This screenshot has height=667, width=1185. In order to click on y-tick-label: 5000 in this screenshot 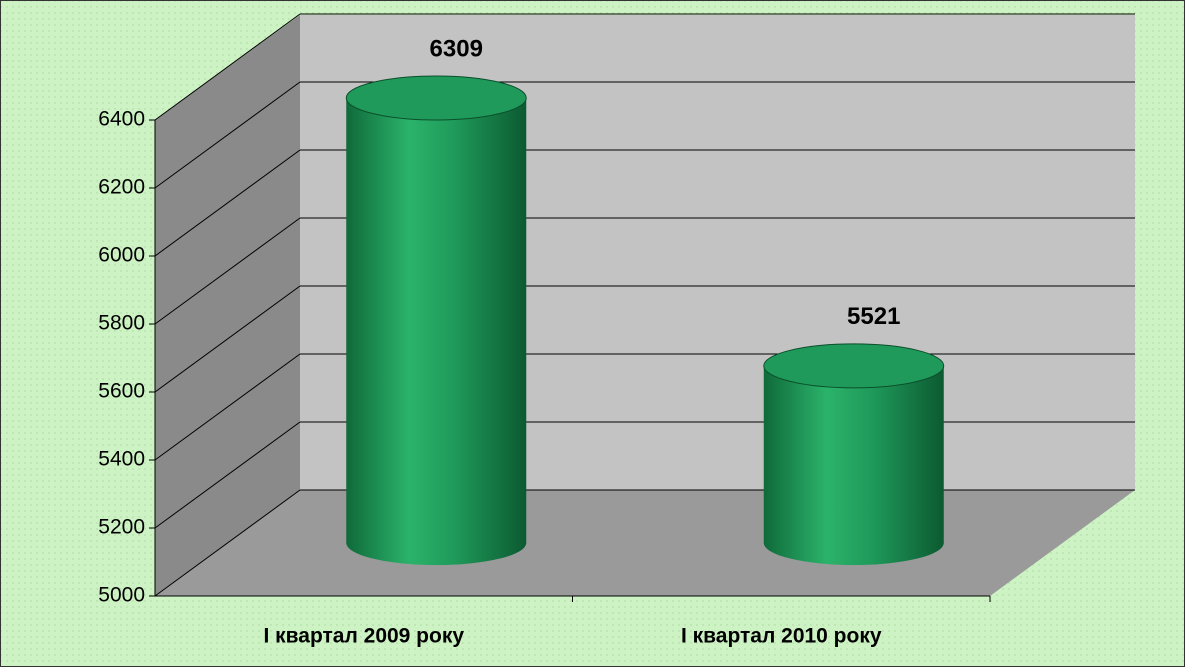, I will do `click(121, 595)`.